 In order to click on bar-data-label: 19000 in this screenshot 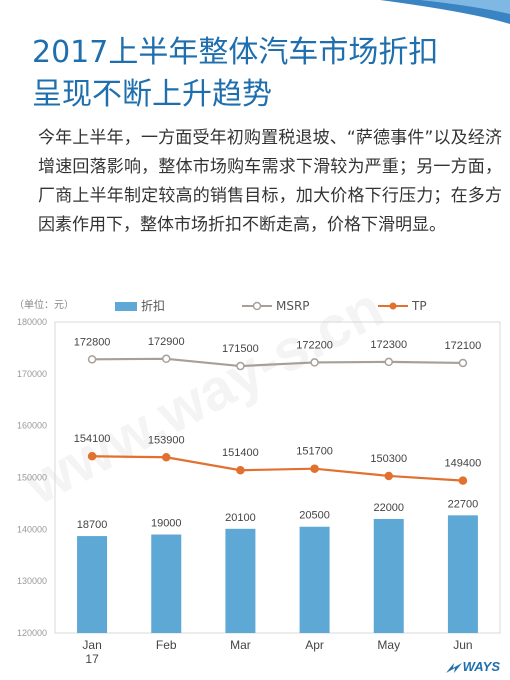, I will do `click(166, 524)`.